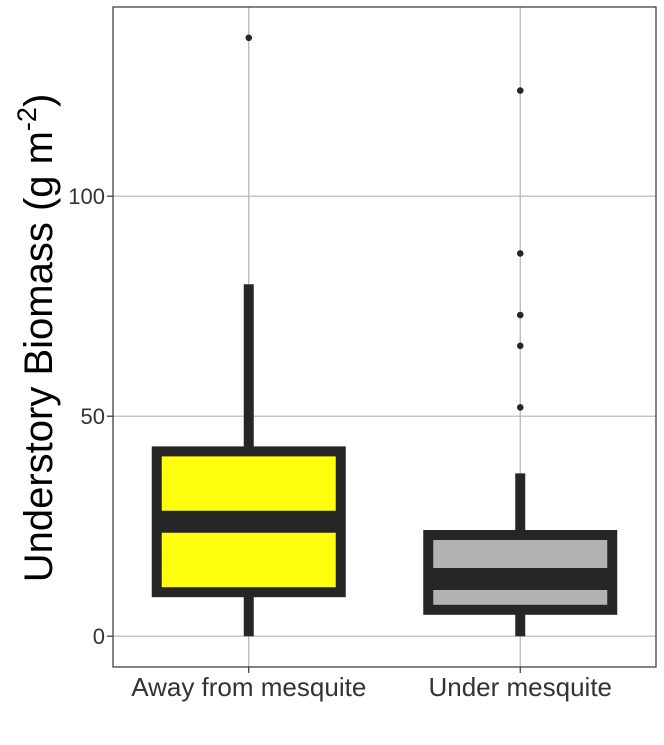 This screenshot has width=664, height=745. Describe the element at coordinates (248, 687) in the screenshot. I see `x-tick-label: Away from mesquite` at that location.